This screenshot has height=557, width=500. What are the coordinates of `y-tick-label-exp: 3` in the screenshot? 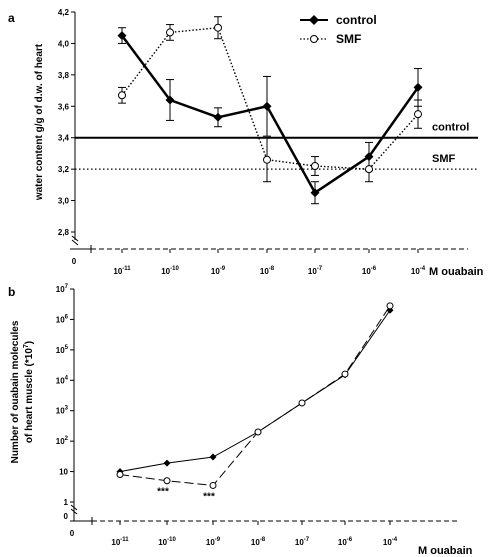 It's located at (67, 409).